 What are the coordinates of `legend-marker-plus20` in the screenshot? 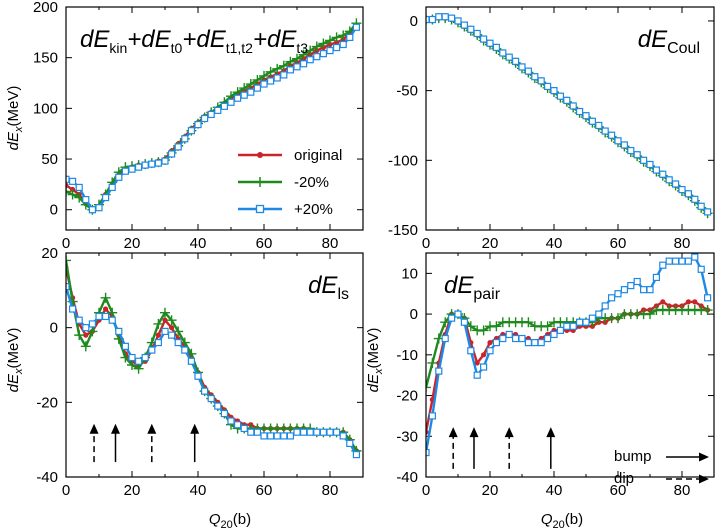 It's located at (260, 209).